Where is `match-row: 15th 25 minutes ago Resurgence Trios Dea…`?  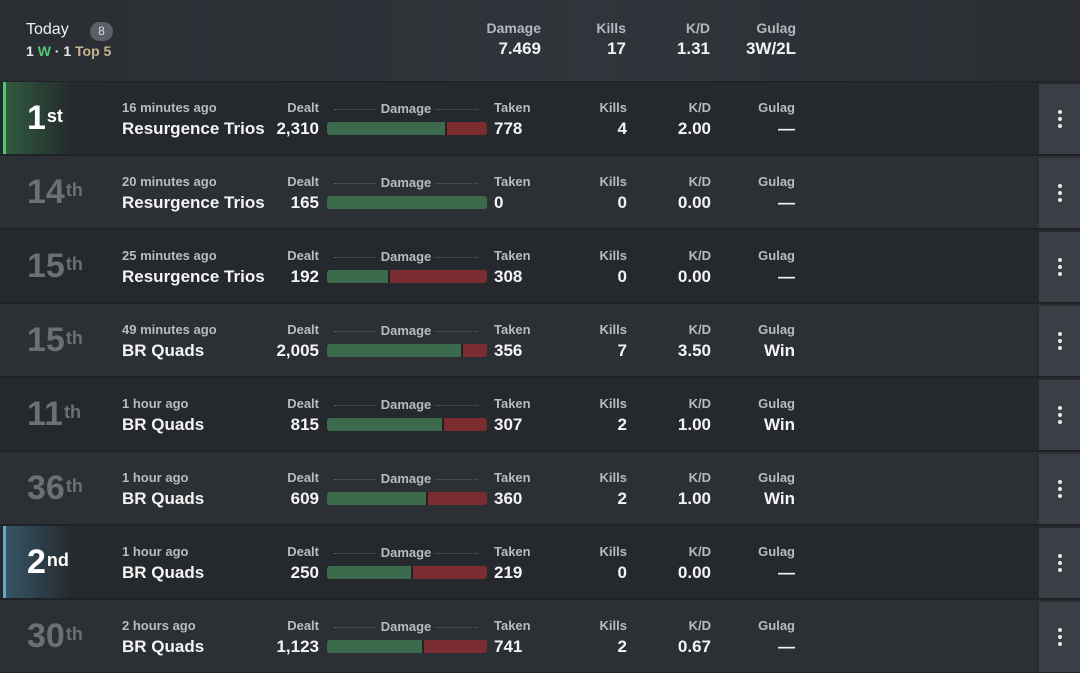 match-row: 15th 25 minutes ago Resurgence Trios Dea… is located at coordinates (540, 266).